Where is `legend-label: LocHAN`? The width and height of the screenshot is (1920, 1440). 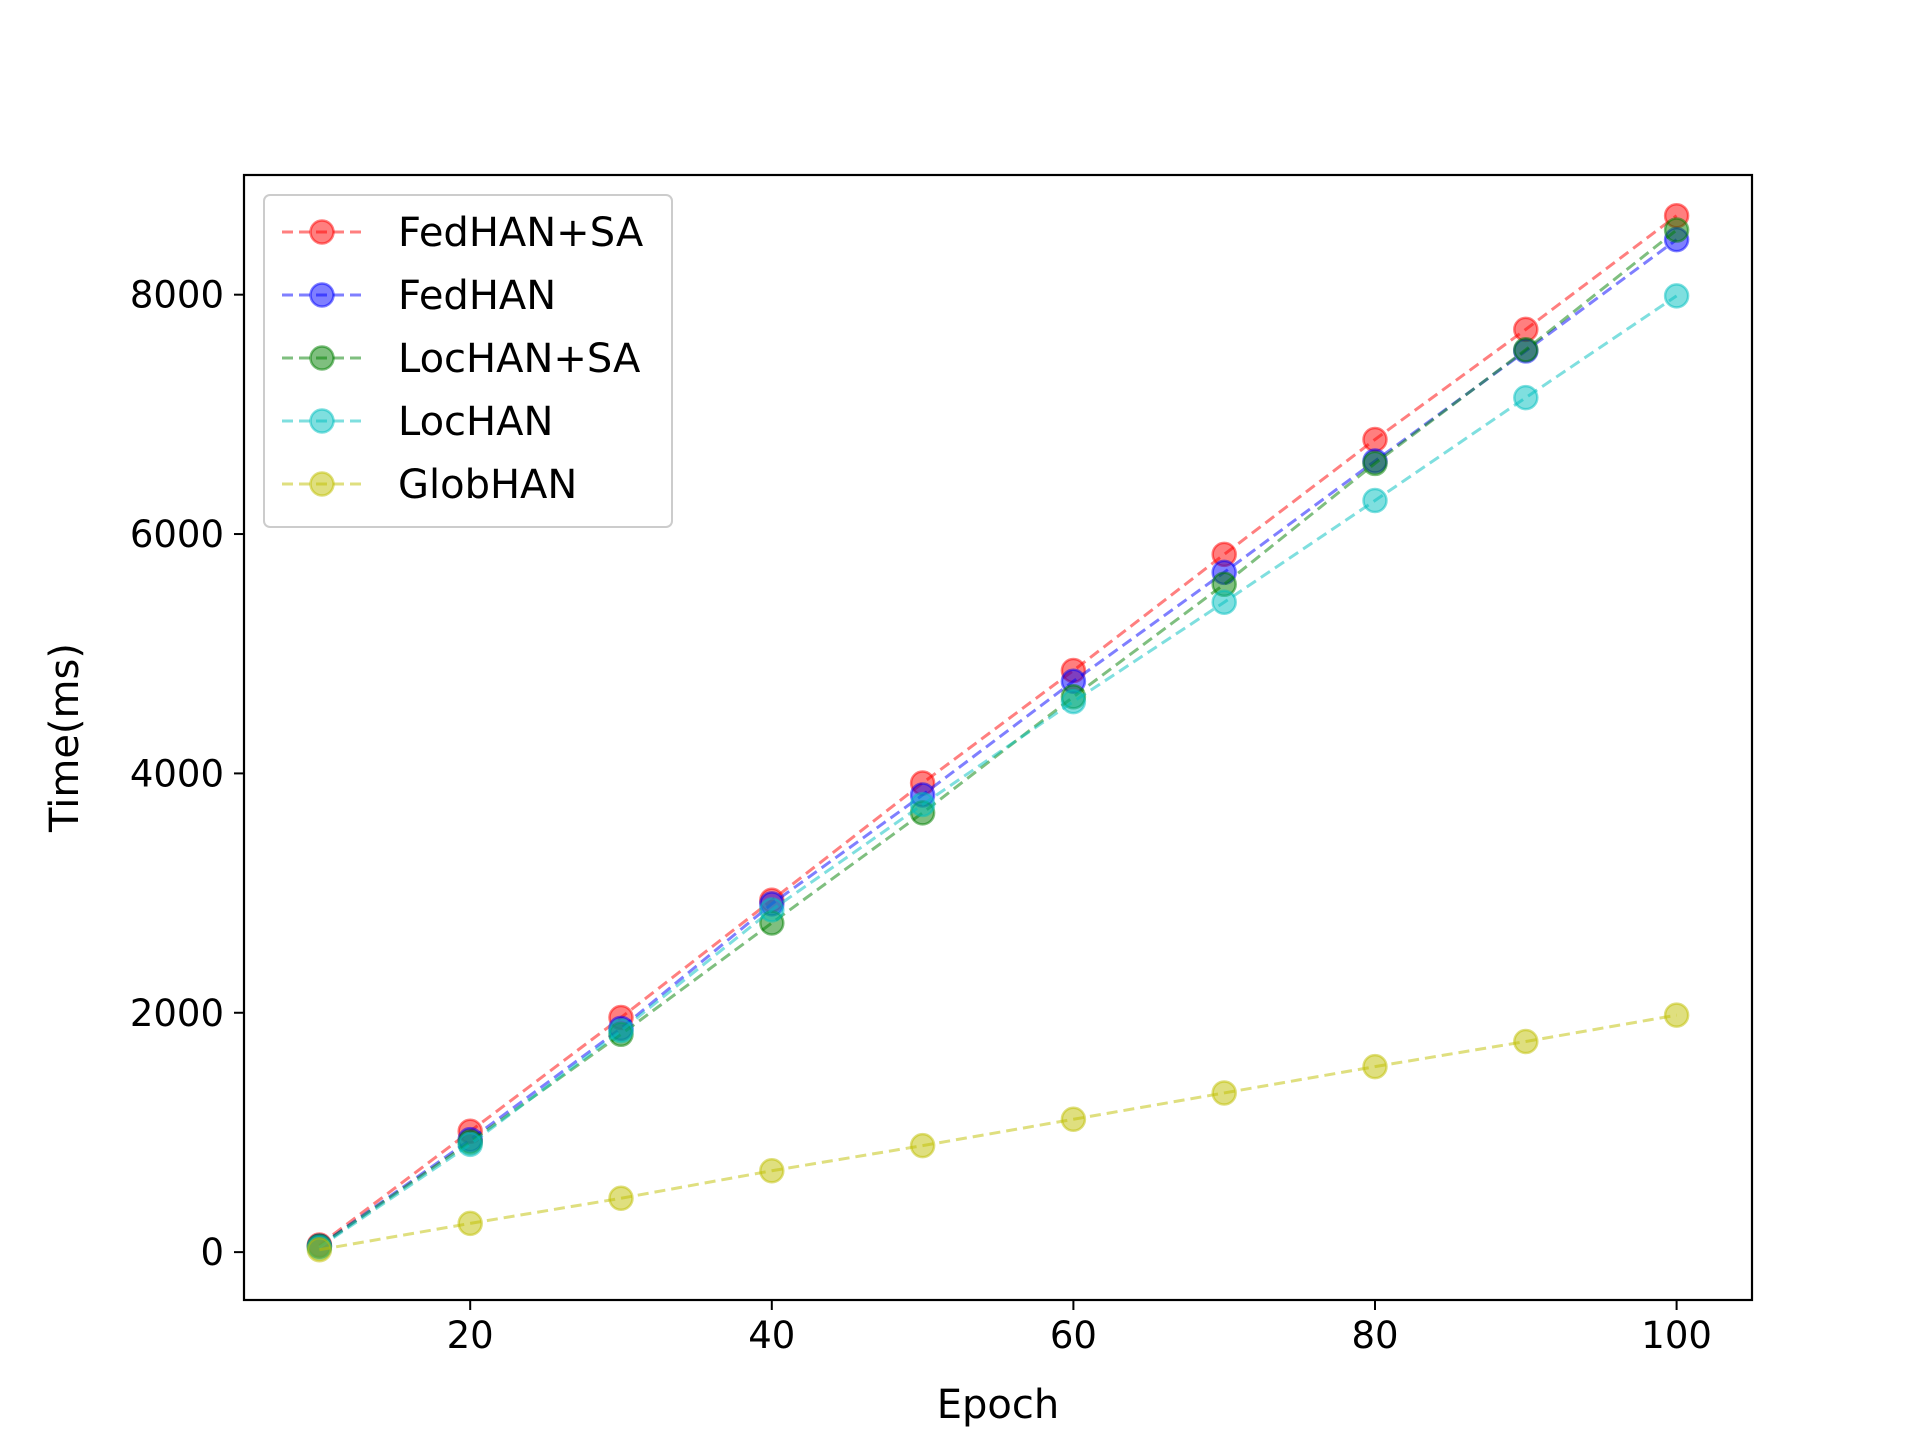 legend-label: LocHAN is located at coordinates (475, 422).